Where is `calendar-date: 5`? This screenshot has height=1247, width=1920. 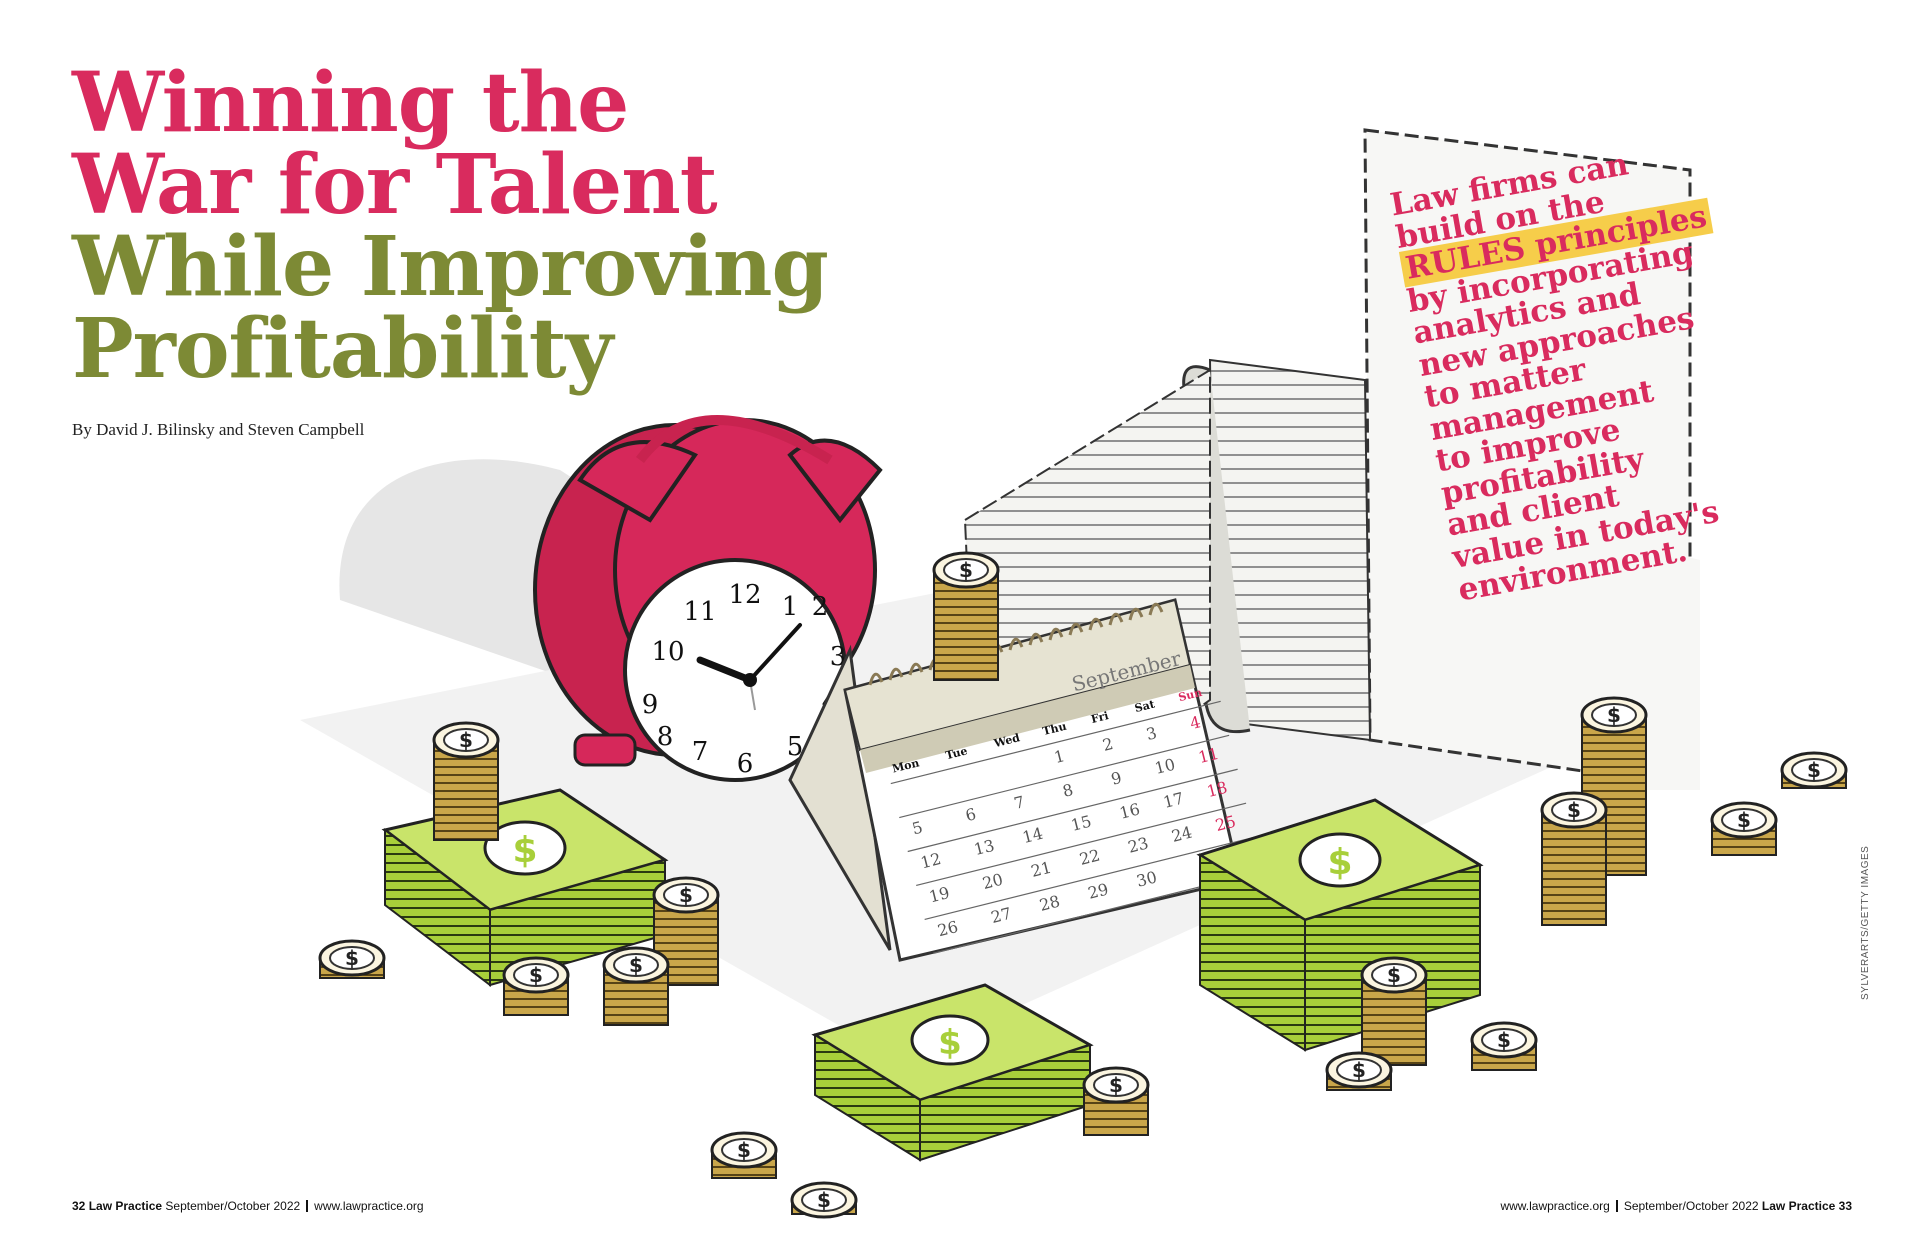 calendar-date: 5 is located at coordinates (917, 828).